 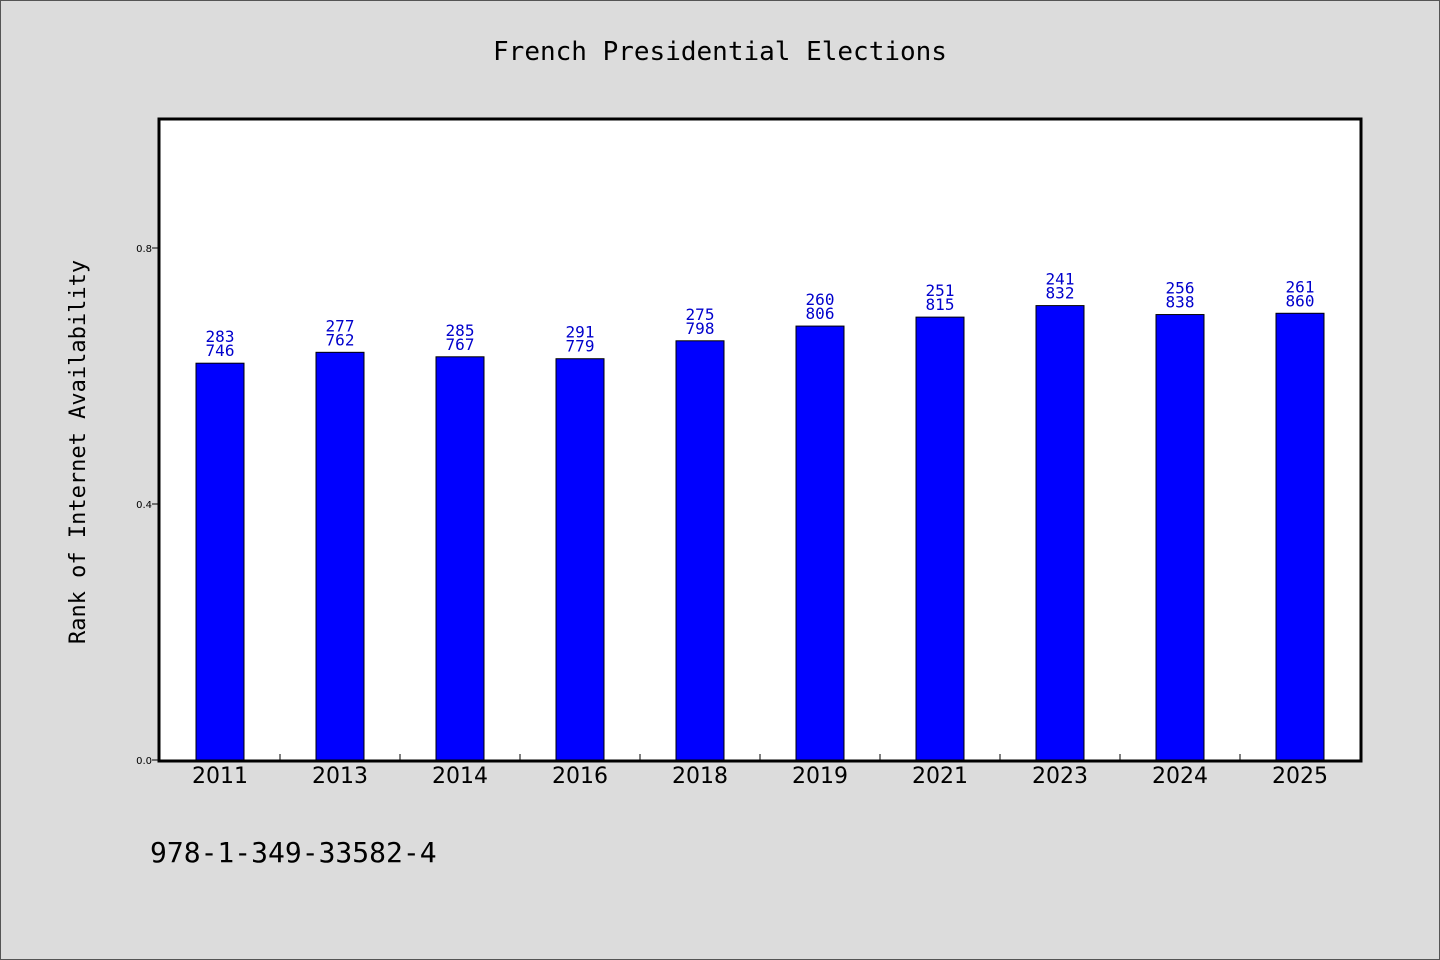 What do you see at coordinates (340, 339) in the screenshot?
I see `bar-label-bottom-2013: 762` at bounding box center [340, 339].